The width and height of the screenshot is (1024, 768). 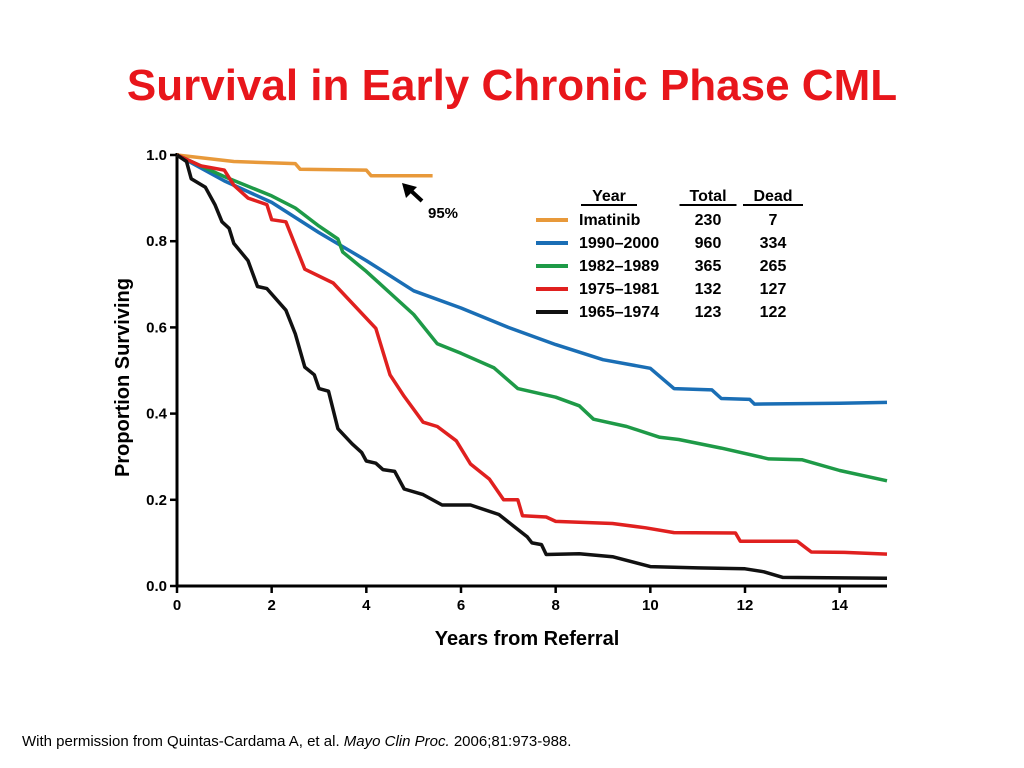 I want to click on x-tick-label: 4, so click(x=366, y=605).